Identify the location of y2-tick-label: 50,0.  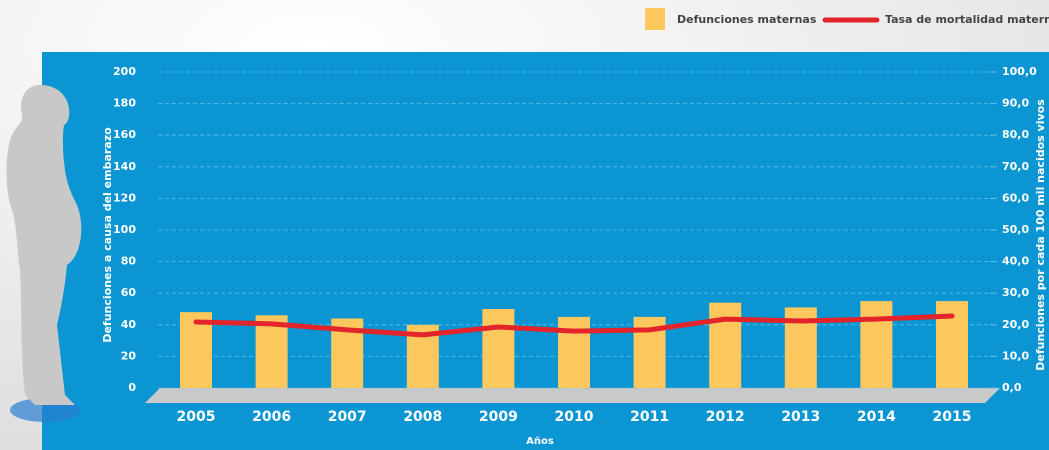
(1015, 229).